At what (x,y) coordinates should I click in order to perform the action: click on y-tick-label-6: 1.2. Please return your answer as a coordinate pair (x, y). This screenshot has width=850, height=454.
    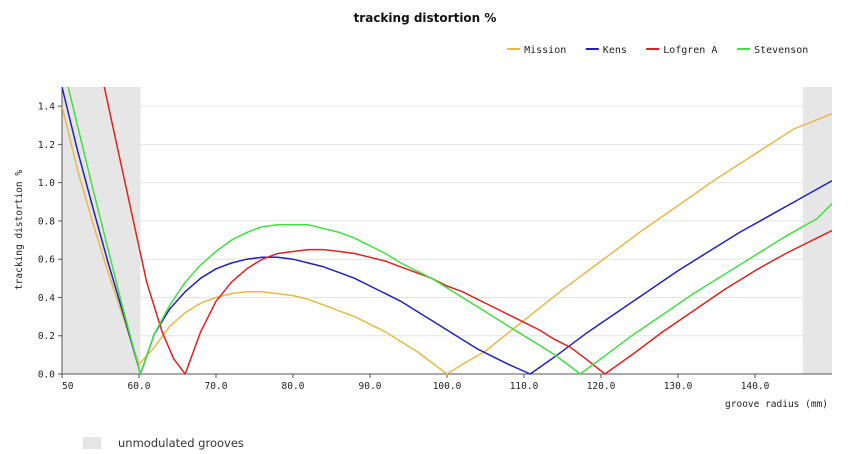
    Looking at the image, I should click on (46, 145).